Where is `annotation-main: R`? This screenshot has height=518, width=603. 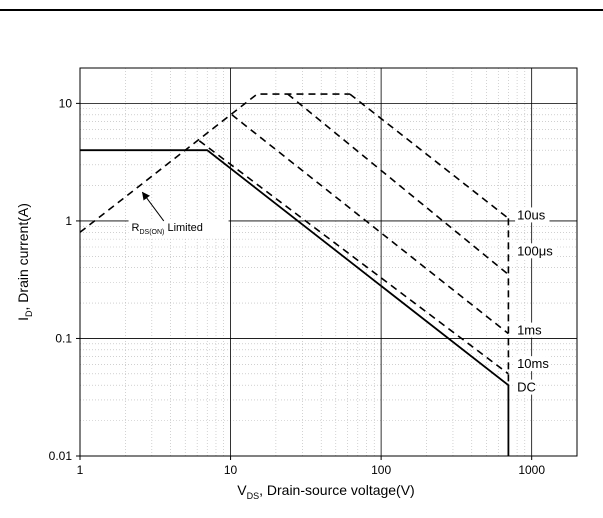 annotation-main: R is located at coordinates (136, 228).